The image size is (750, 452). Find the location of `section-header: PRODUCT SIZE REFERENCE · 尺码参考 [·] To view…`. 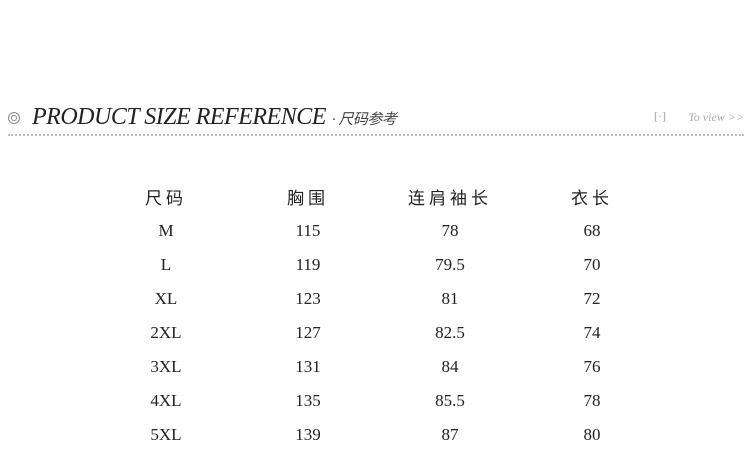

section-header: PRODUCT SIZE REFERENCE · 尺码参考 [·] To view… is located at coordinates (376, 119).